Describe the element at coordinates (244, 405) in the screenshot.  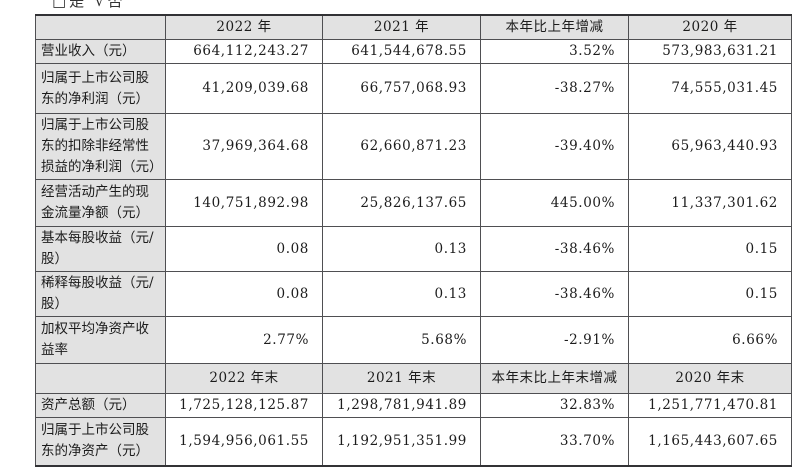
I see `cell-2022: 1,725,128,125.87` at that location.